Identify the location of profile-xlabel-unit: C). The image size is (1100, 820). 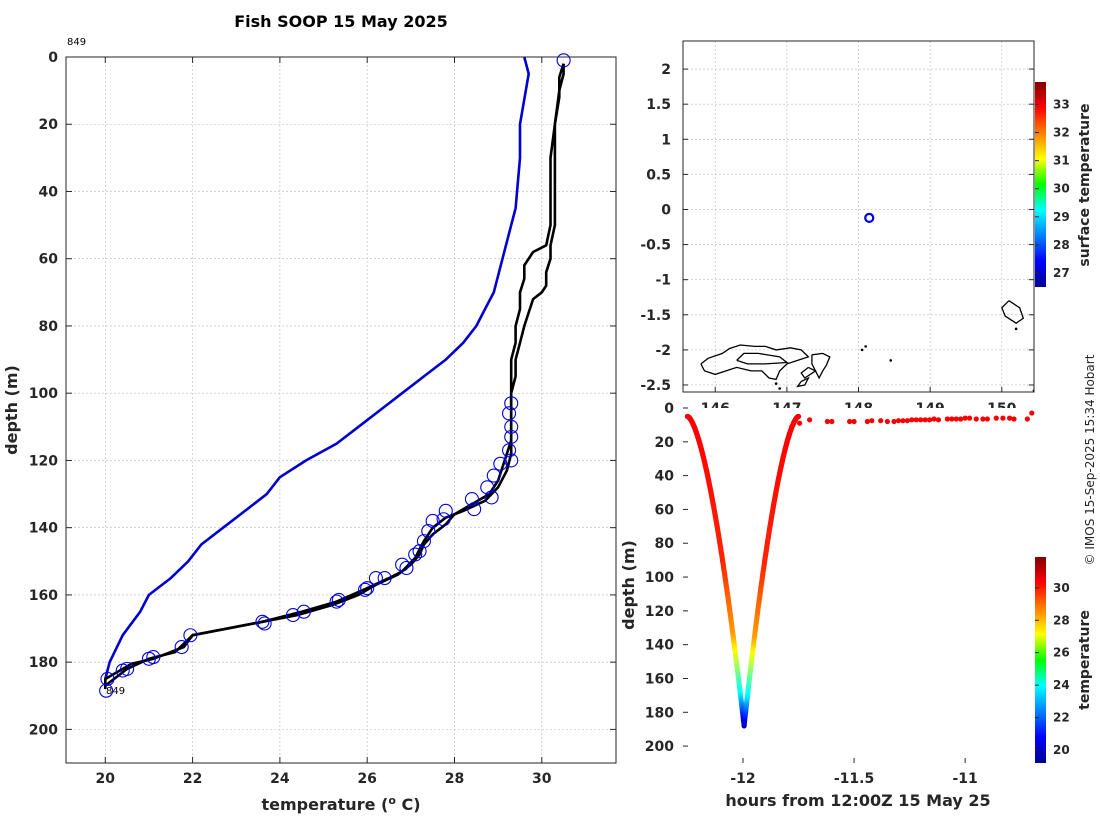
(408, 804).